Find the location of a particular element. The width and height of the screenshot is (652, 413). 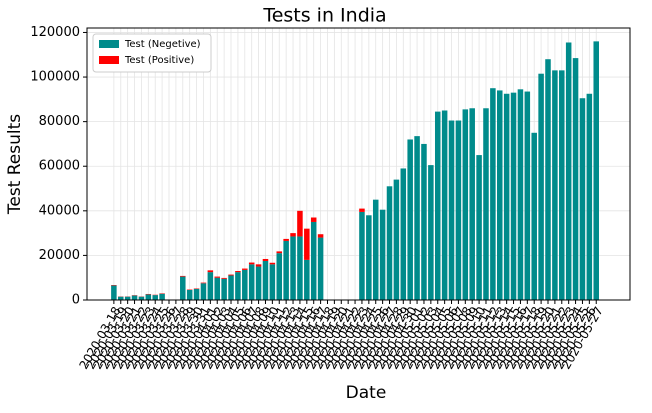

legend-label: Test (Positive) is located at coordinates (159, 60).